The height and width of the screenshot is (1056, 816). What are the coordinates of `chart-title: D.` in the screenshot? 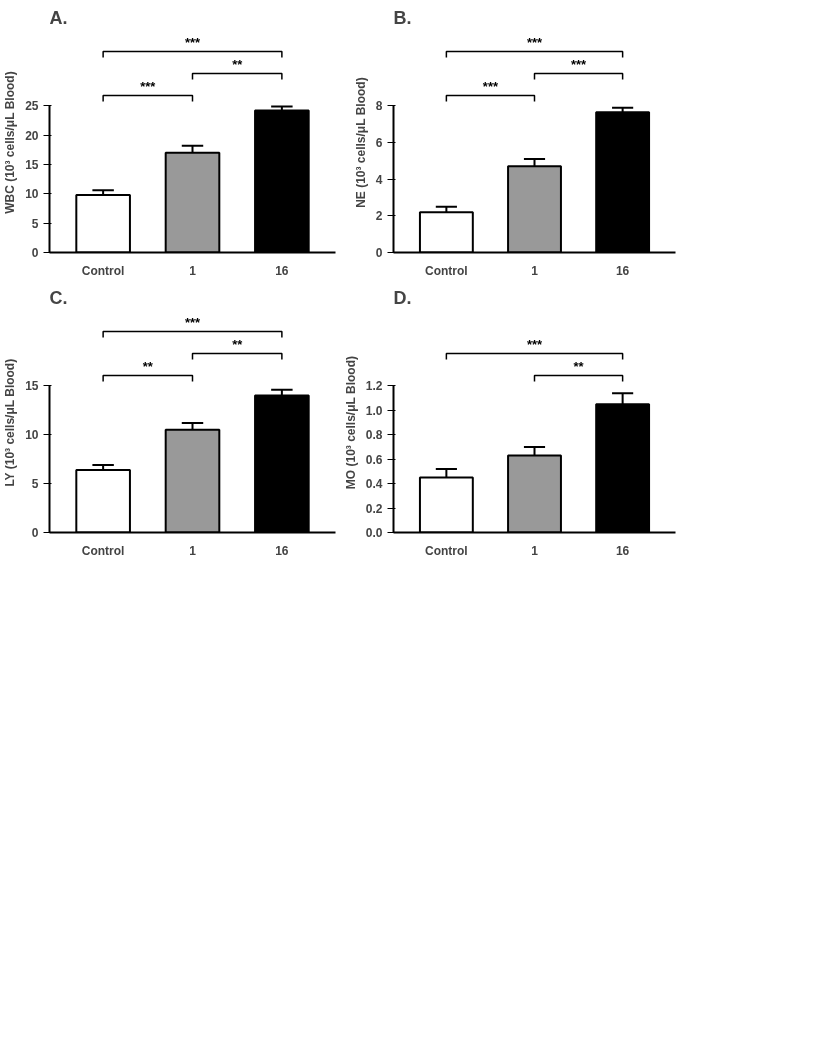 It's located at (402, 297).